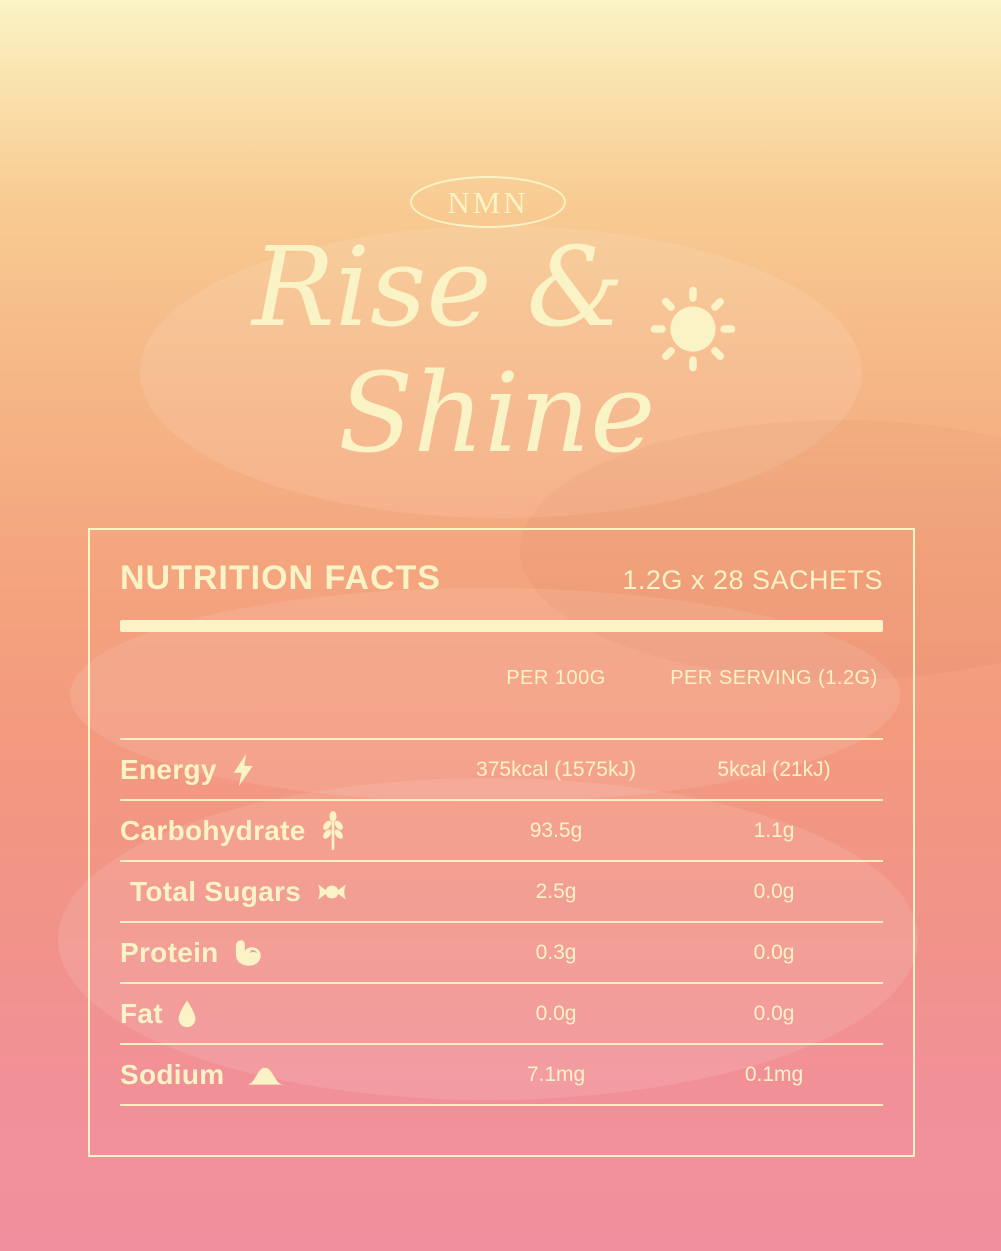  I want to click on divider-bar, so click(501, 626).